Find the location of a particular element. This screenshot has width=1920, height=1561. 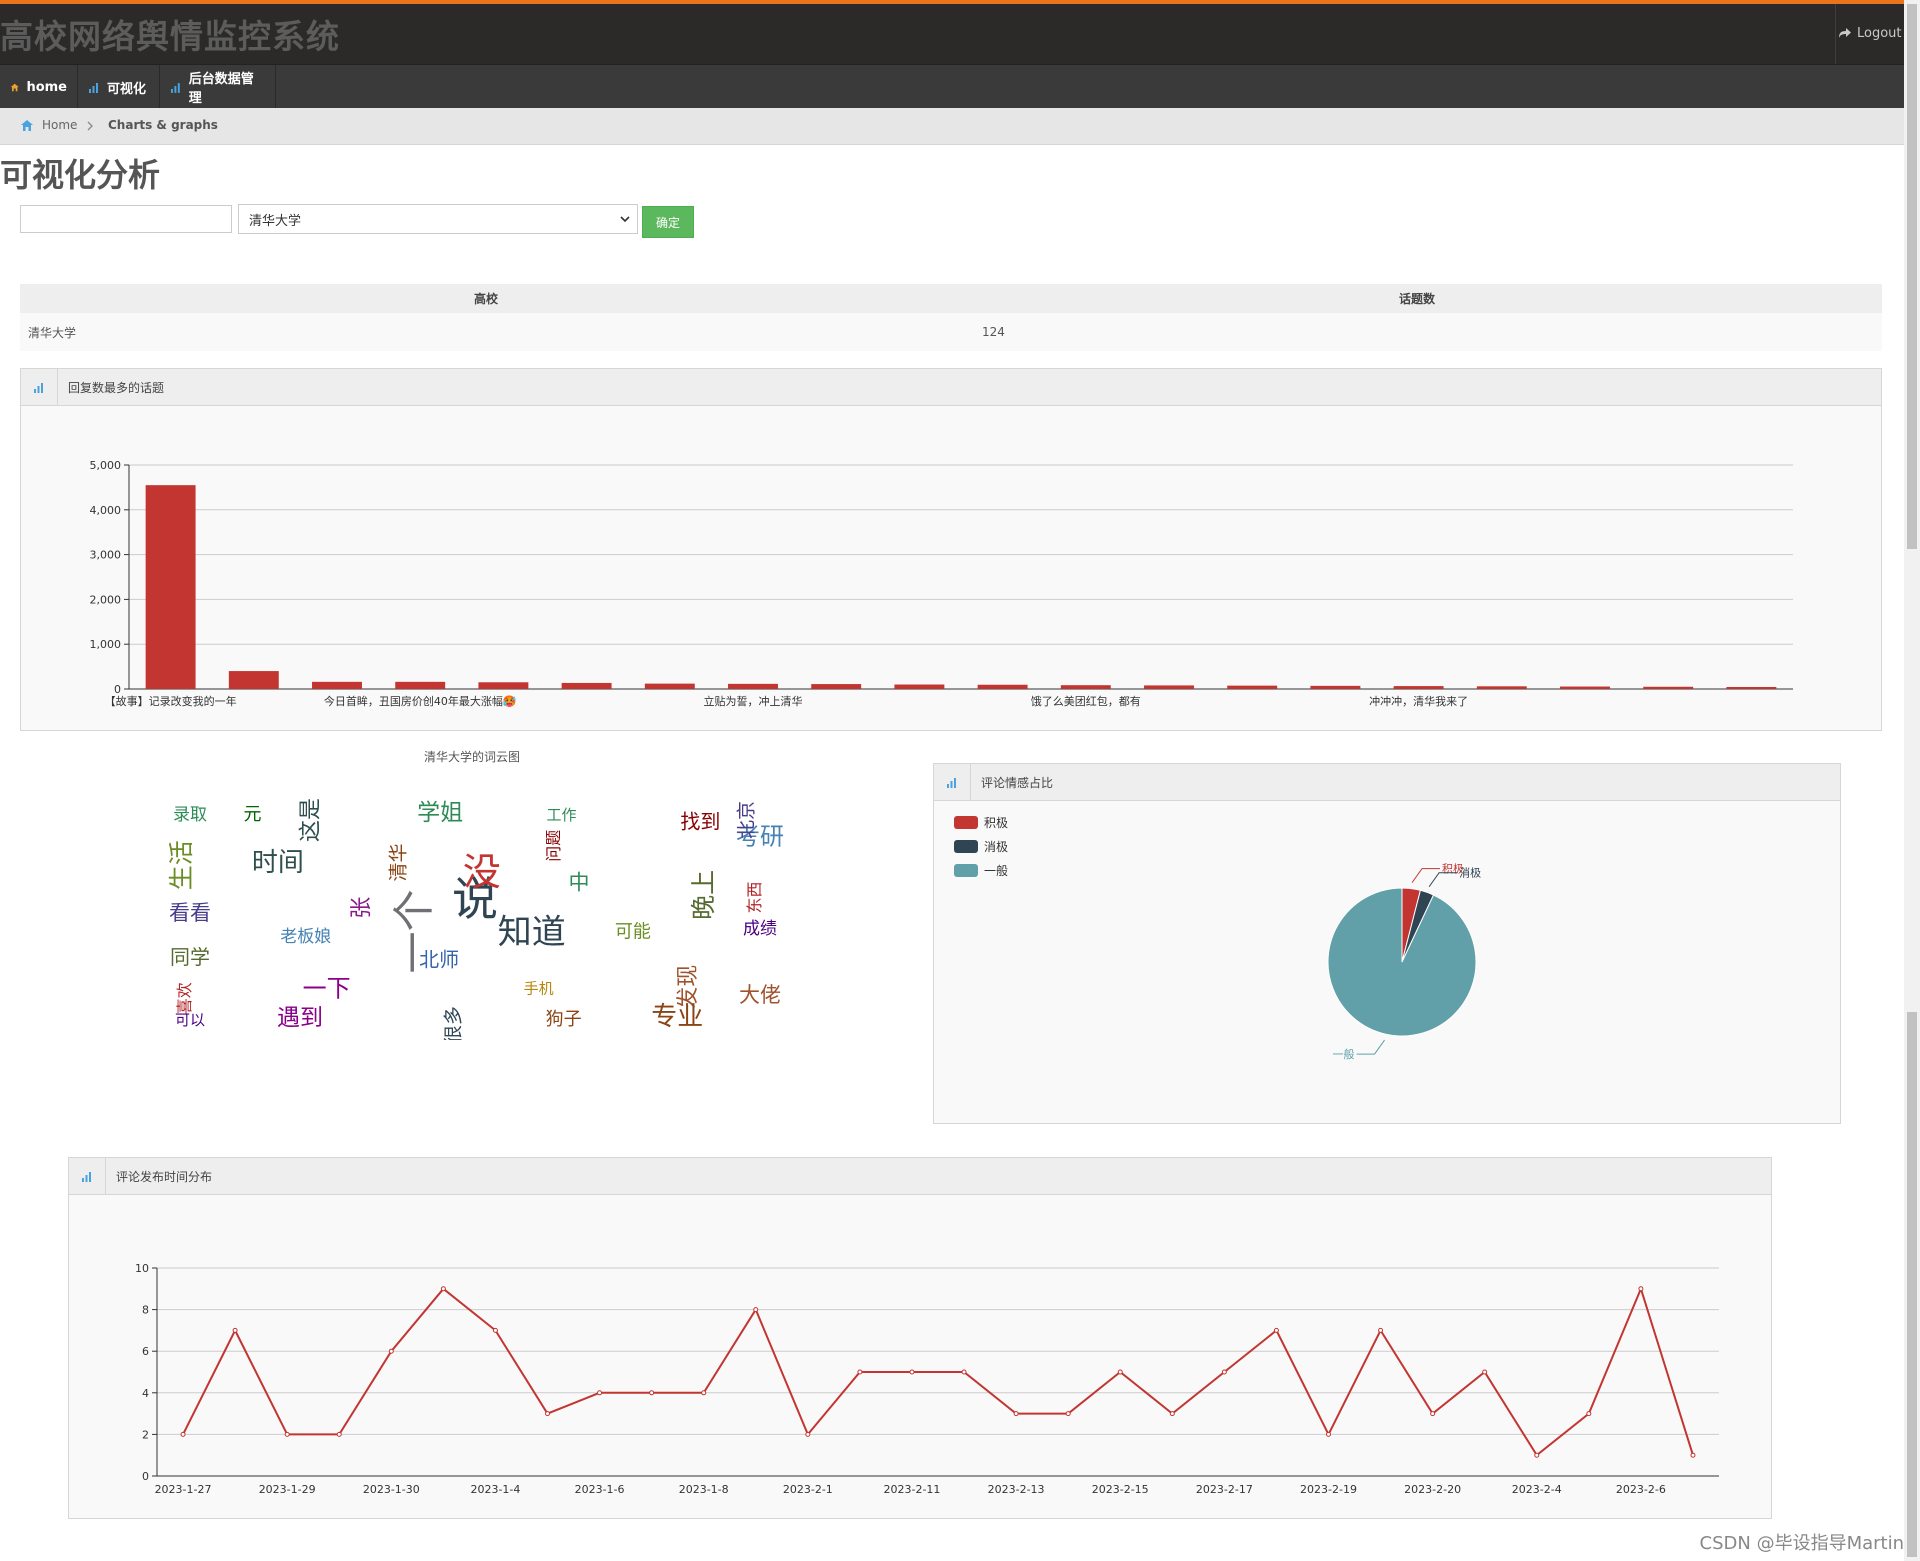

word-cloud-word: 一个 is located at coordinates (413, 932).